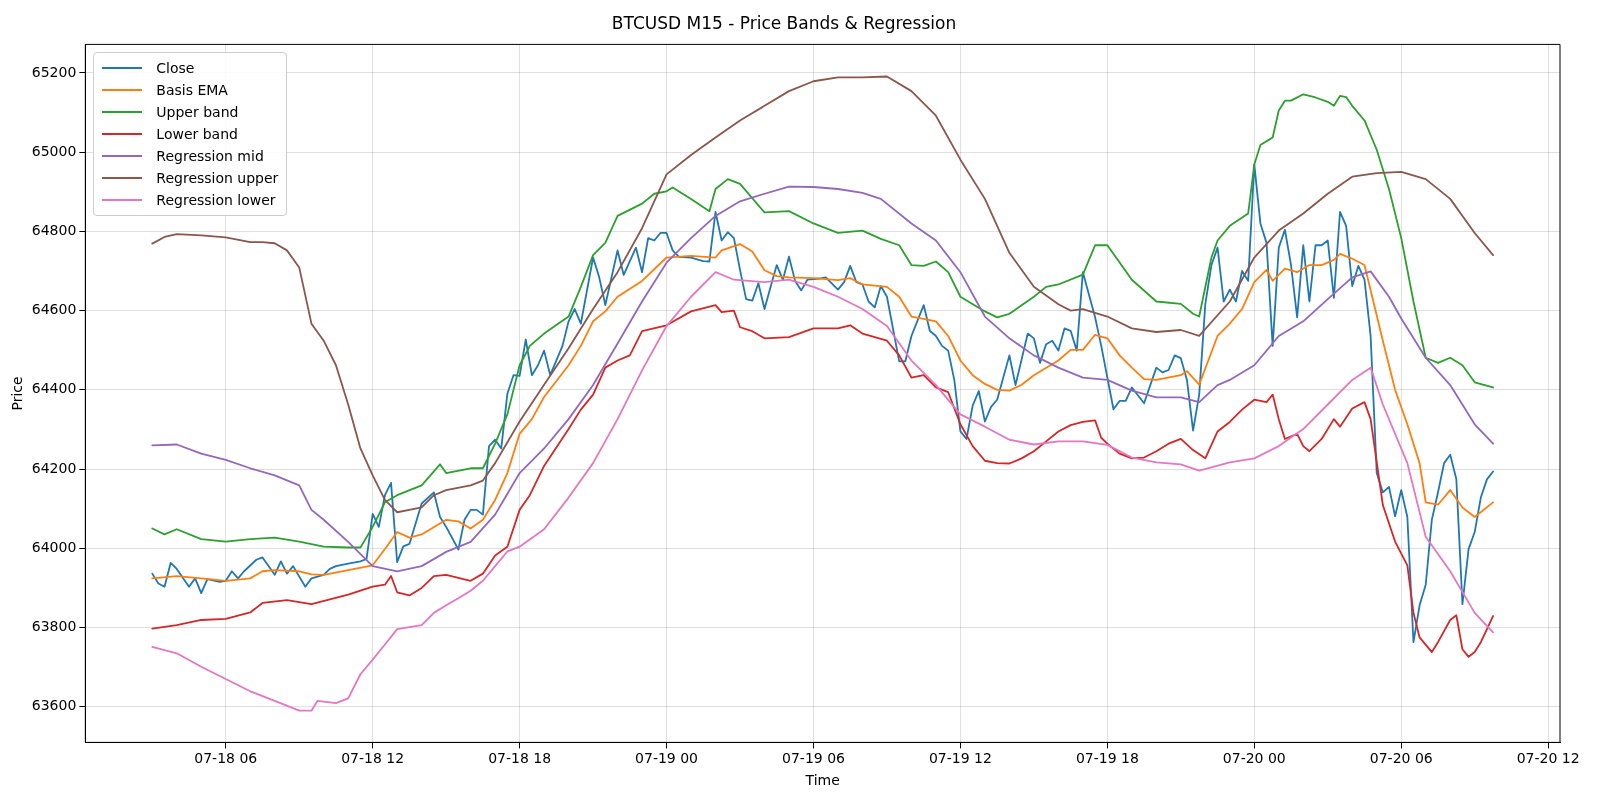 The width and height of the screenshot is (1600, 800). Describe the element at coordinates (54, 309) in the screenshot. I see `y-tick-label: 64600` at that location.